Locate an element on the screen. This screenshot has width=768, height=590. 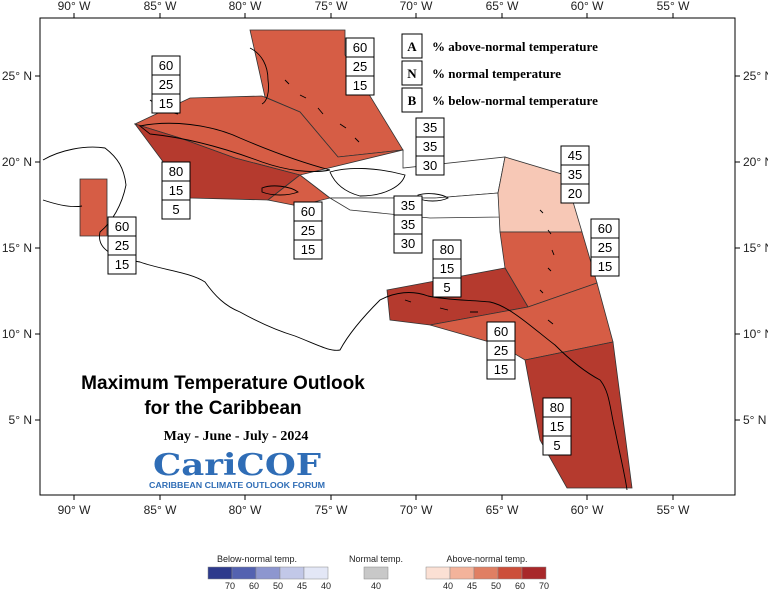
logo-wordmark: CariCOF is located at coordinates (237, 465).